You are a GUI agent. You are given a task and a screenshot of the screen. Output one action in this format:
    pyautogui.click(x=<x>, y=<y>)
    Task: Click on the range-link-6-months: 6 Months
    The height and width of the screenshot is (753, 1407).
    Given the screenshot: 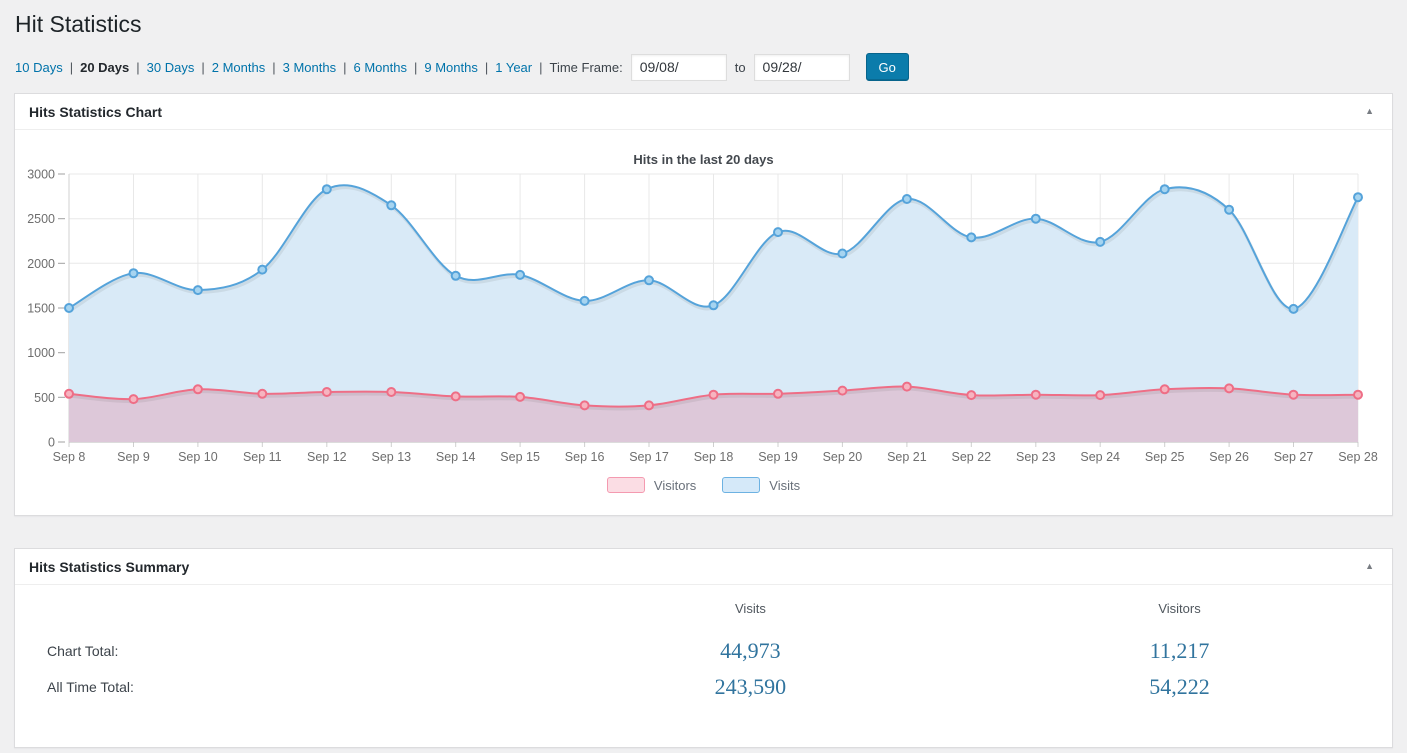 What is the action you would take?
    pyautogui.click(x=380, y=67)
    